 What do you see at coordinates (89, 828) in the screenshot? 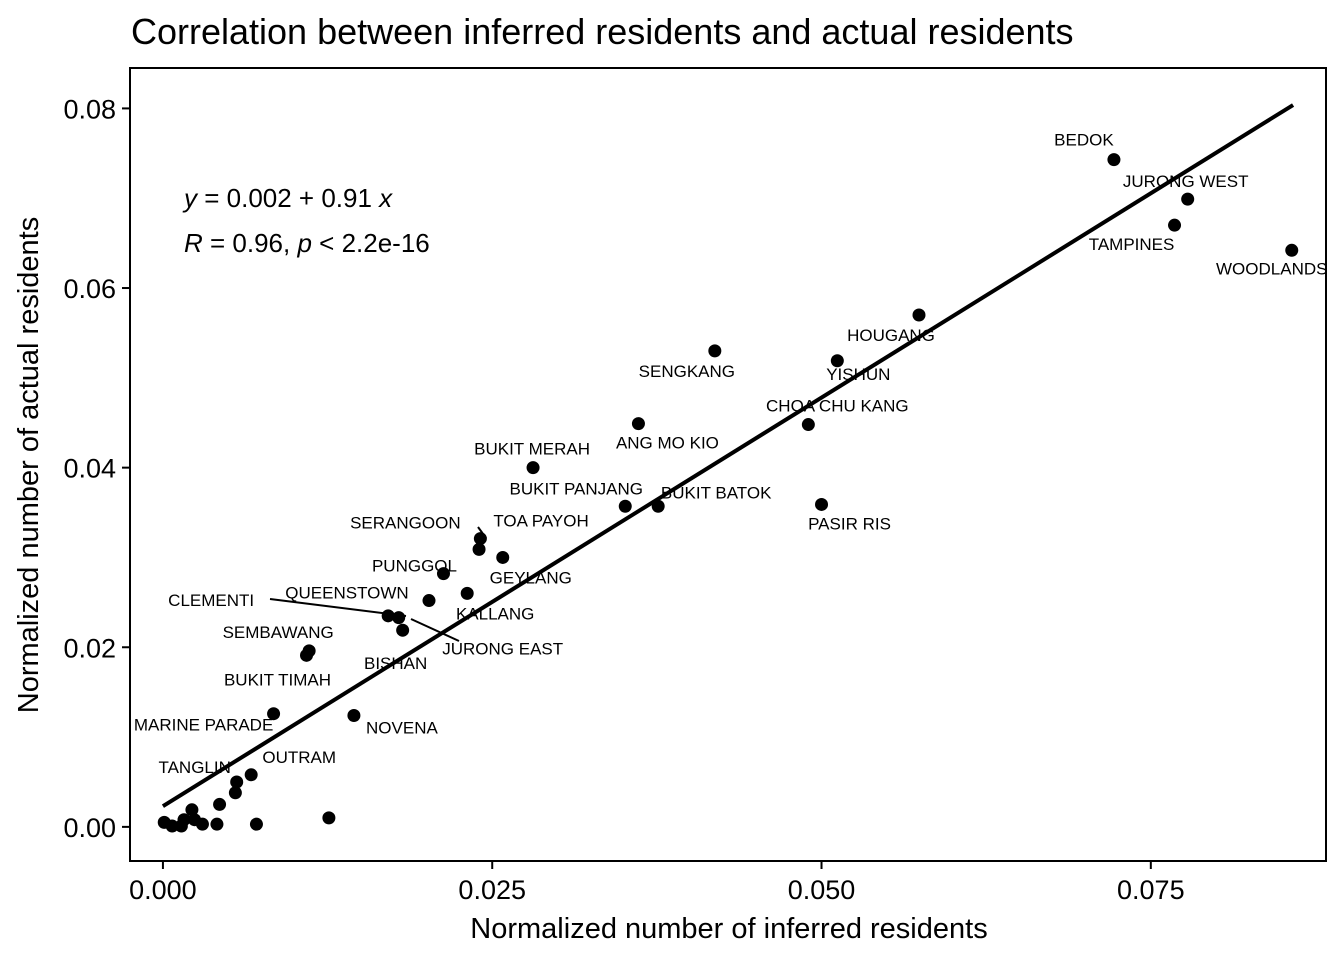
I see `y-tick-label-0: 0.00` at bounding box center [89, 828].